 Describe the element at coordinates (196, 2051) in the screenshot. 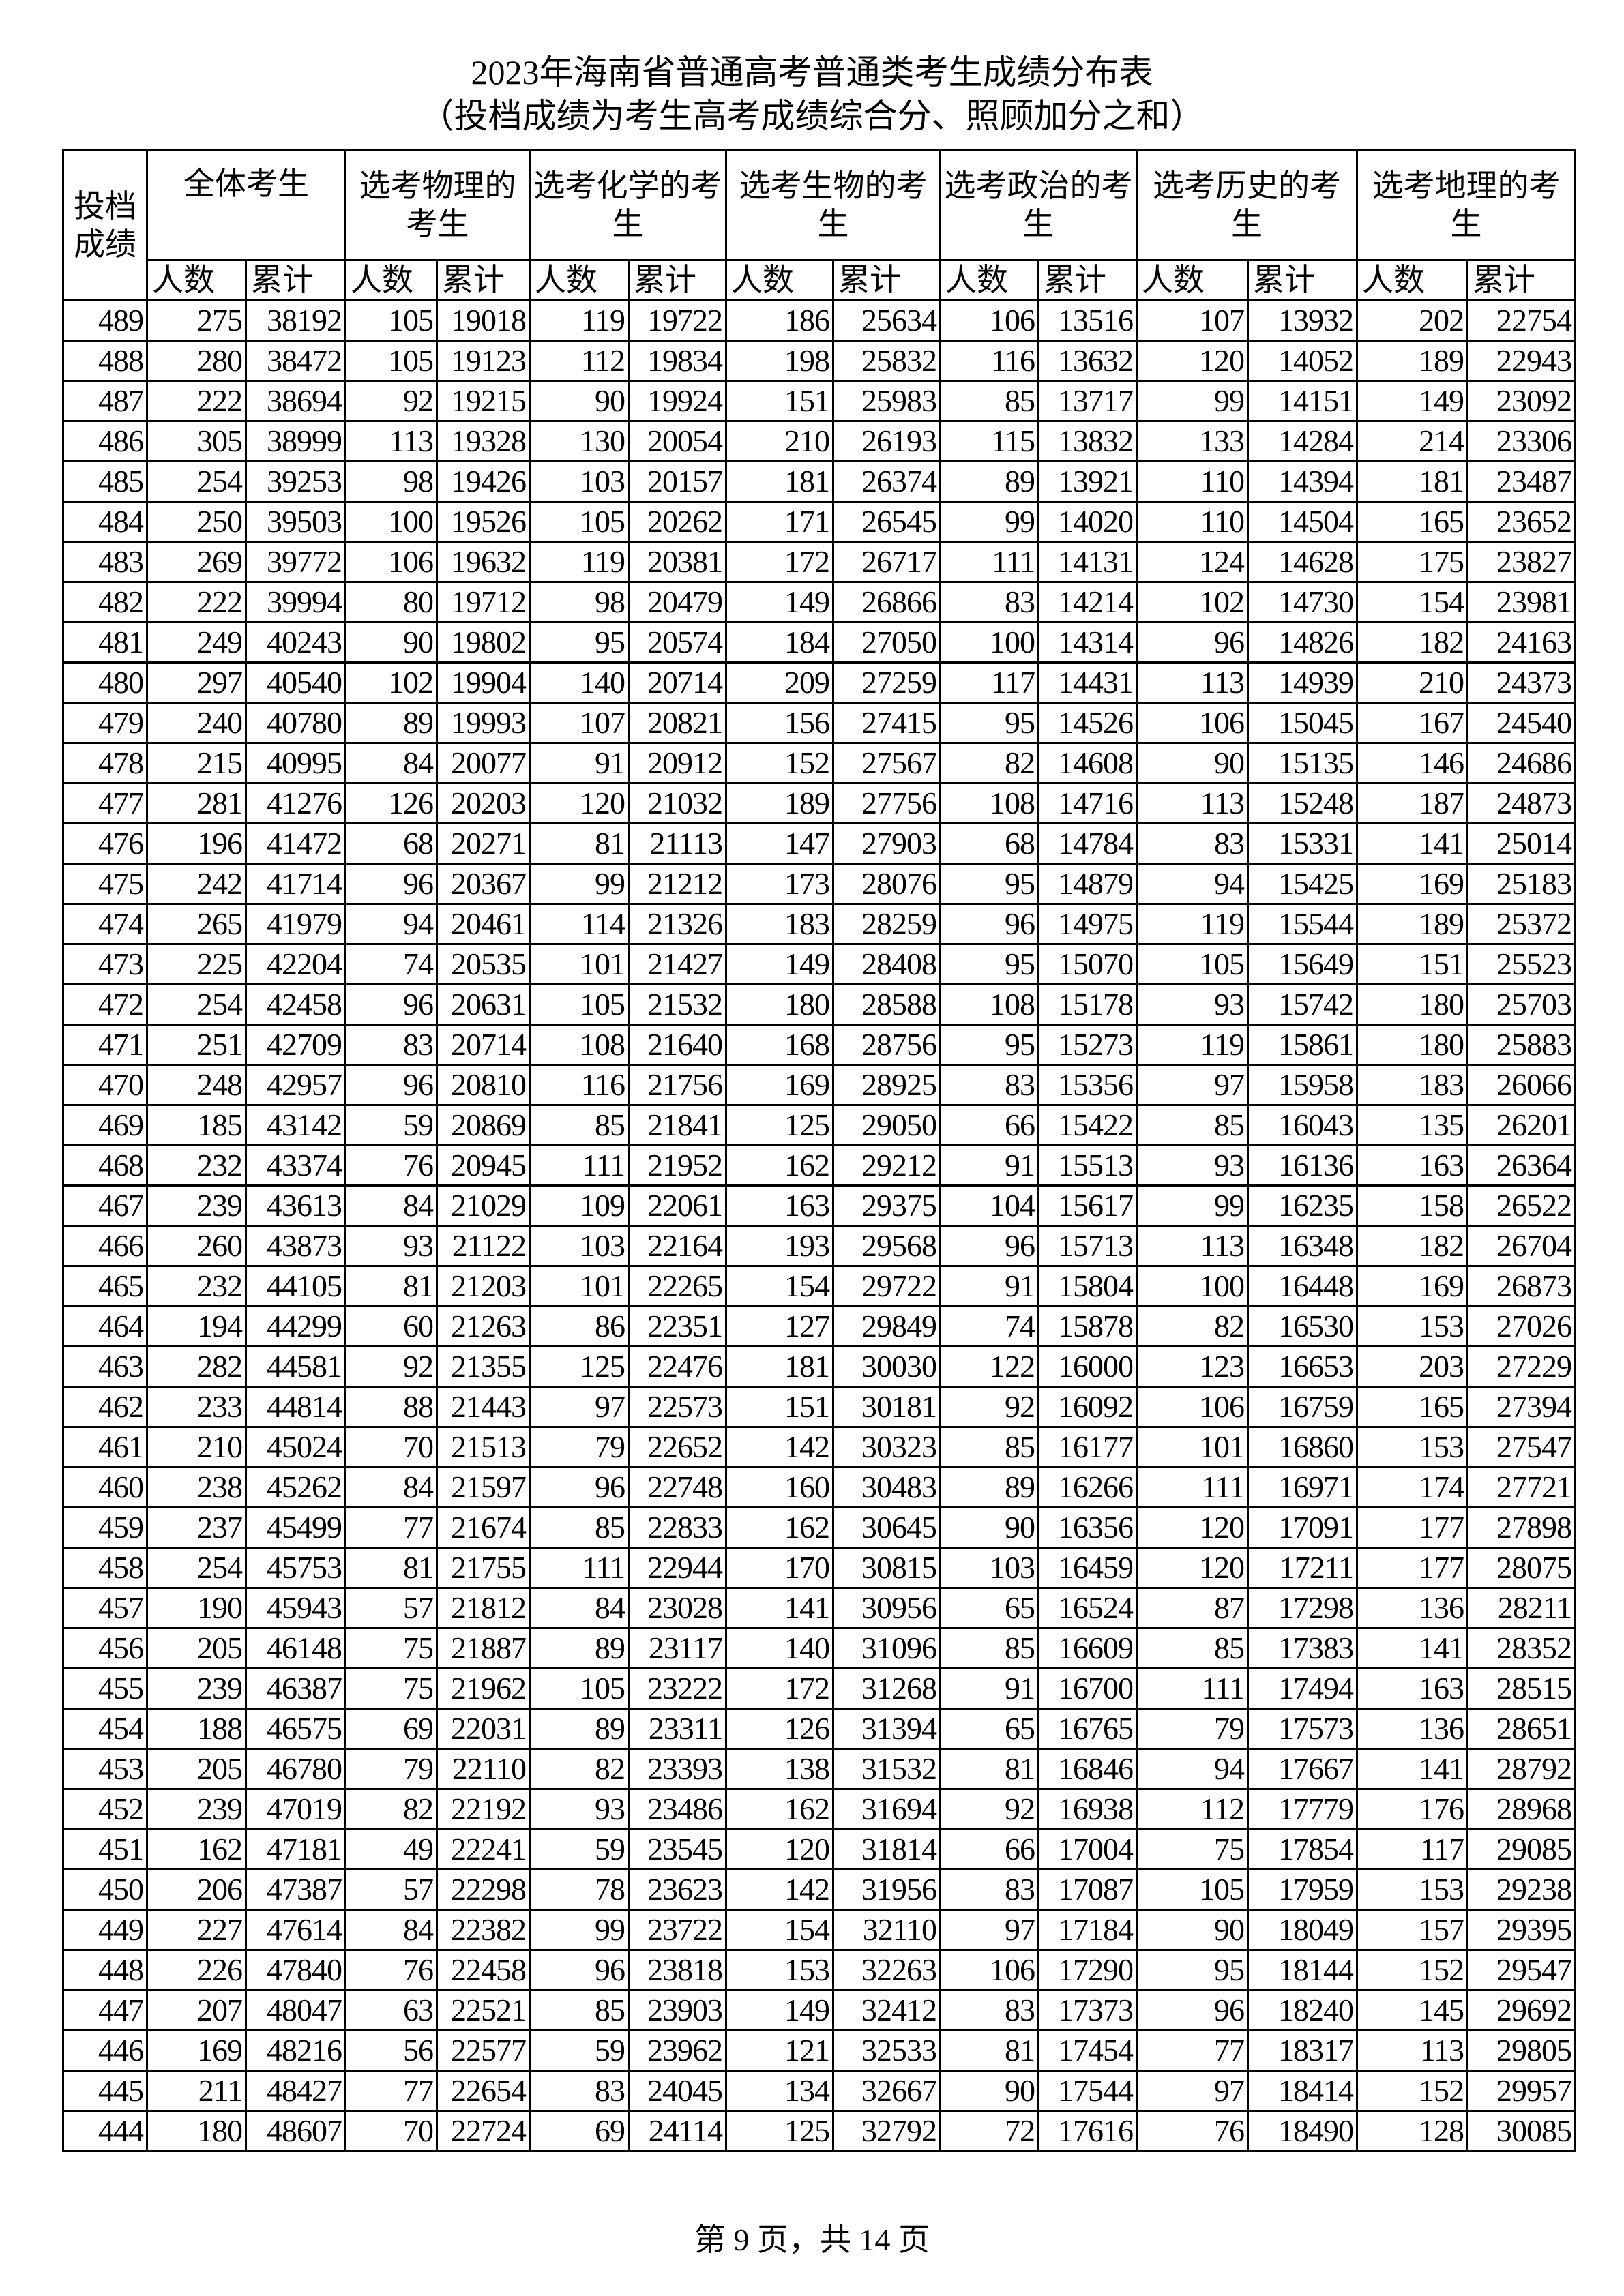

I see `count-cell: 169` at that location.